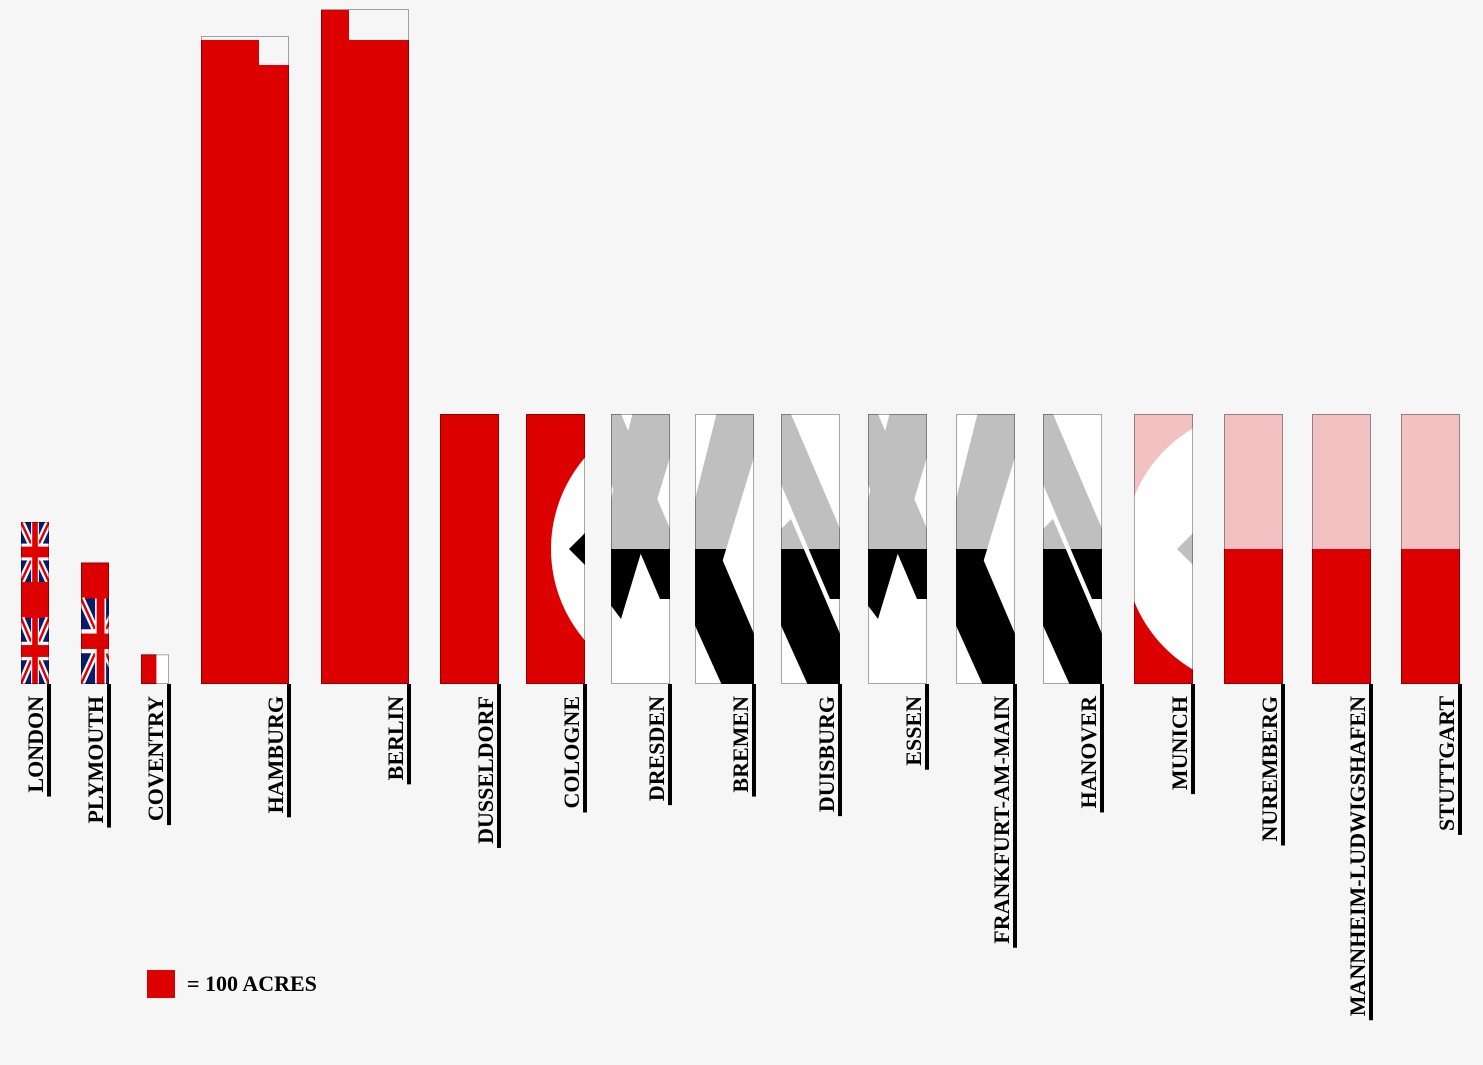 The image size is (1483, 1065). Describe the element at coordinates (1072, 549) in the screenshot. I see `bar-hanover` at that location.